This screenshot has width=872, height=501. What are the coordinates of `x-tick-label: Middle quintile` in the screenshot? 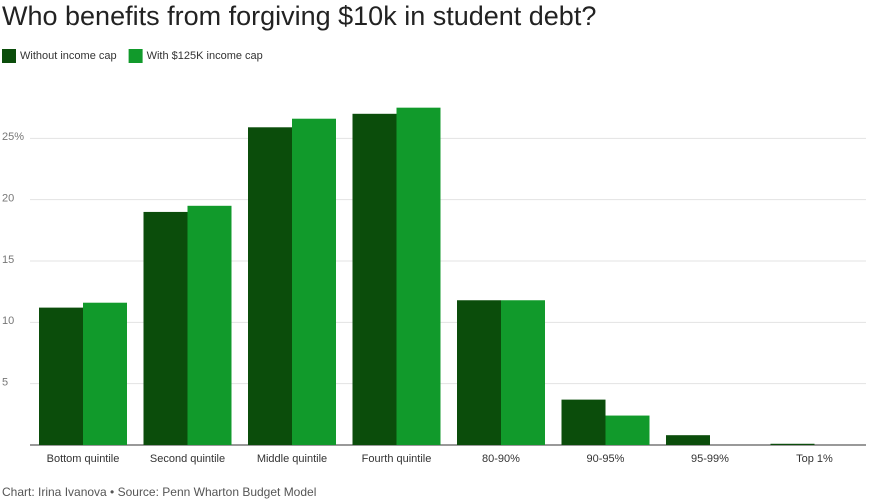 It's located at (292, 459).